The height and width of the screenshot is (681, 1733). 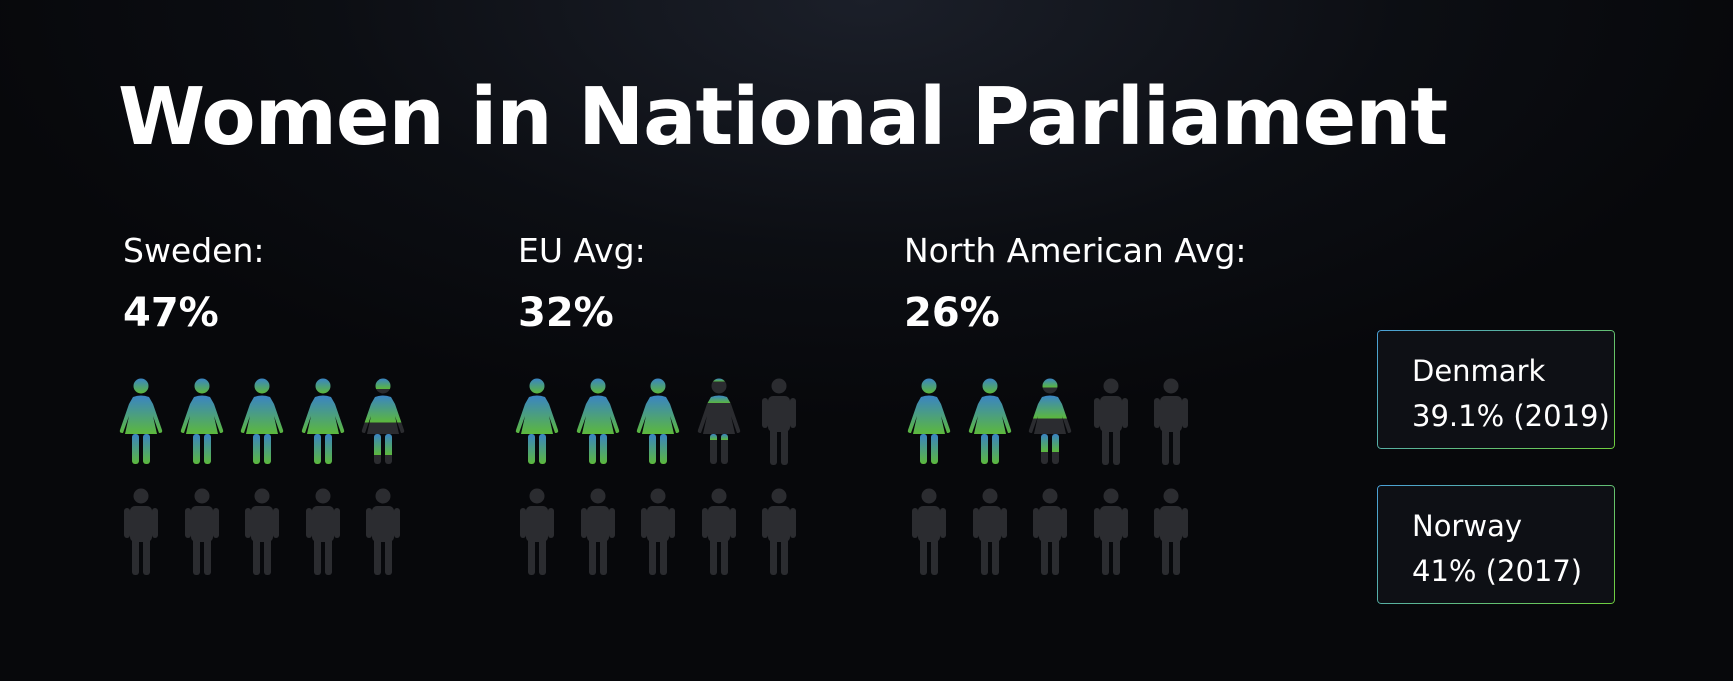 What do you see at coordinates (1056, 483) in the screenshot?
I see `pictogram-grid-north-american-avg` at bounding box center [1056, 483].